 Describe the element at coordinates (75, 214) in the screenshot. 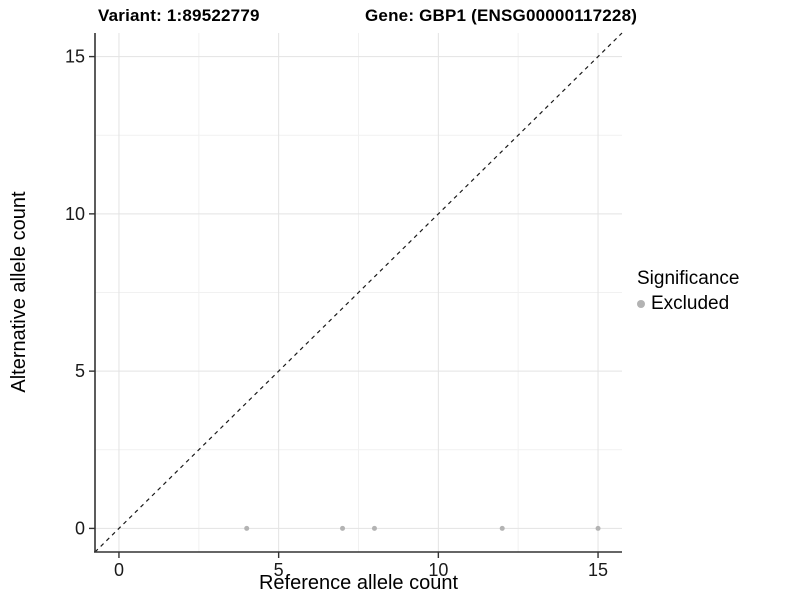

I see `y-tick-label: 10` at that location.